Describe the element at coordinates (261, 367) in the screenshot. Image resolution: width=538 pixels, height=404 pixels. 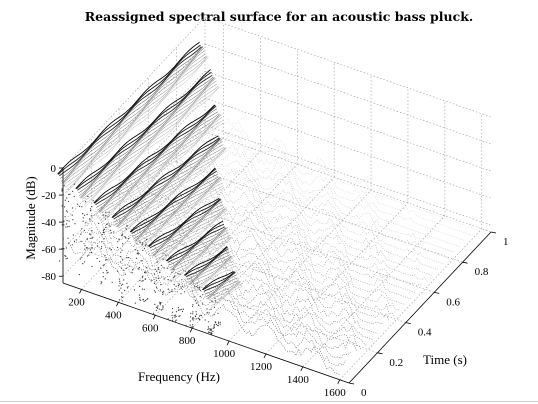
I see `x-tick-label: 1200` at that location.